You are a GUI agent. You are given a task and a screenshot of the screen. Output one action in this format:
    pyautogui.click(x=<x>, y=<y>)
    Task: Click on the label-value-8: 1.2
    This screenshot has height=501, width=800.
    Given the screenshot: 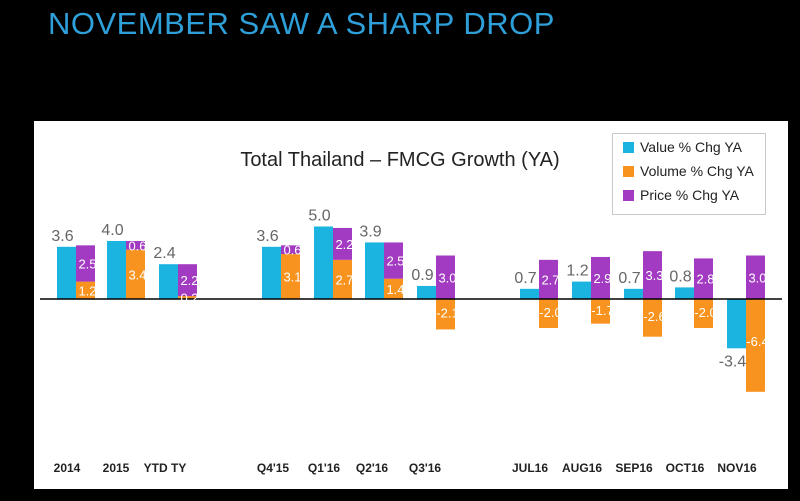 What is the action you would take?
    pyautogui.click(x=577, y=271)
    